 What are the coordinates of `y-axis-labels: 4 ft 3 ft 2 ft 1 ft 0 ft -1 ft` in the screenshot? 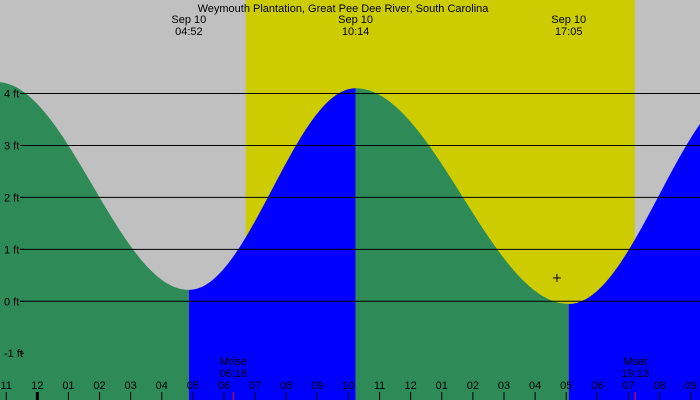 It's located at (13, 225).